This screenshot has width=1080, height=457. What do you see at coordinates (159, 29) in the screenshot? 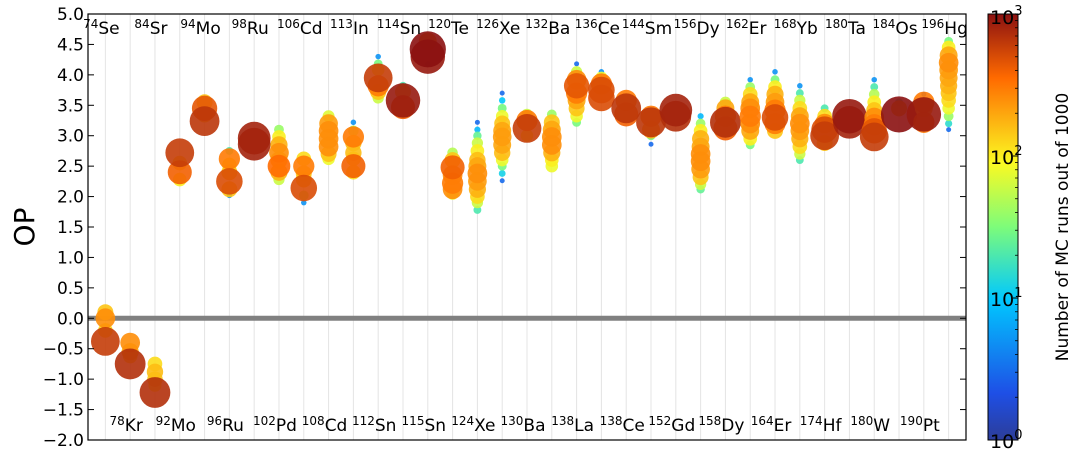
I see `isotope-element: Sr` at bounding box center [159, 29].